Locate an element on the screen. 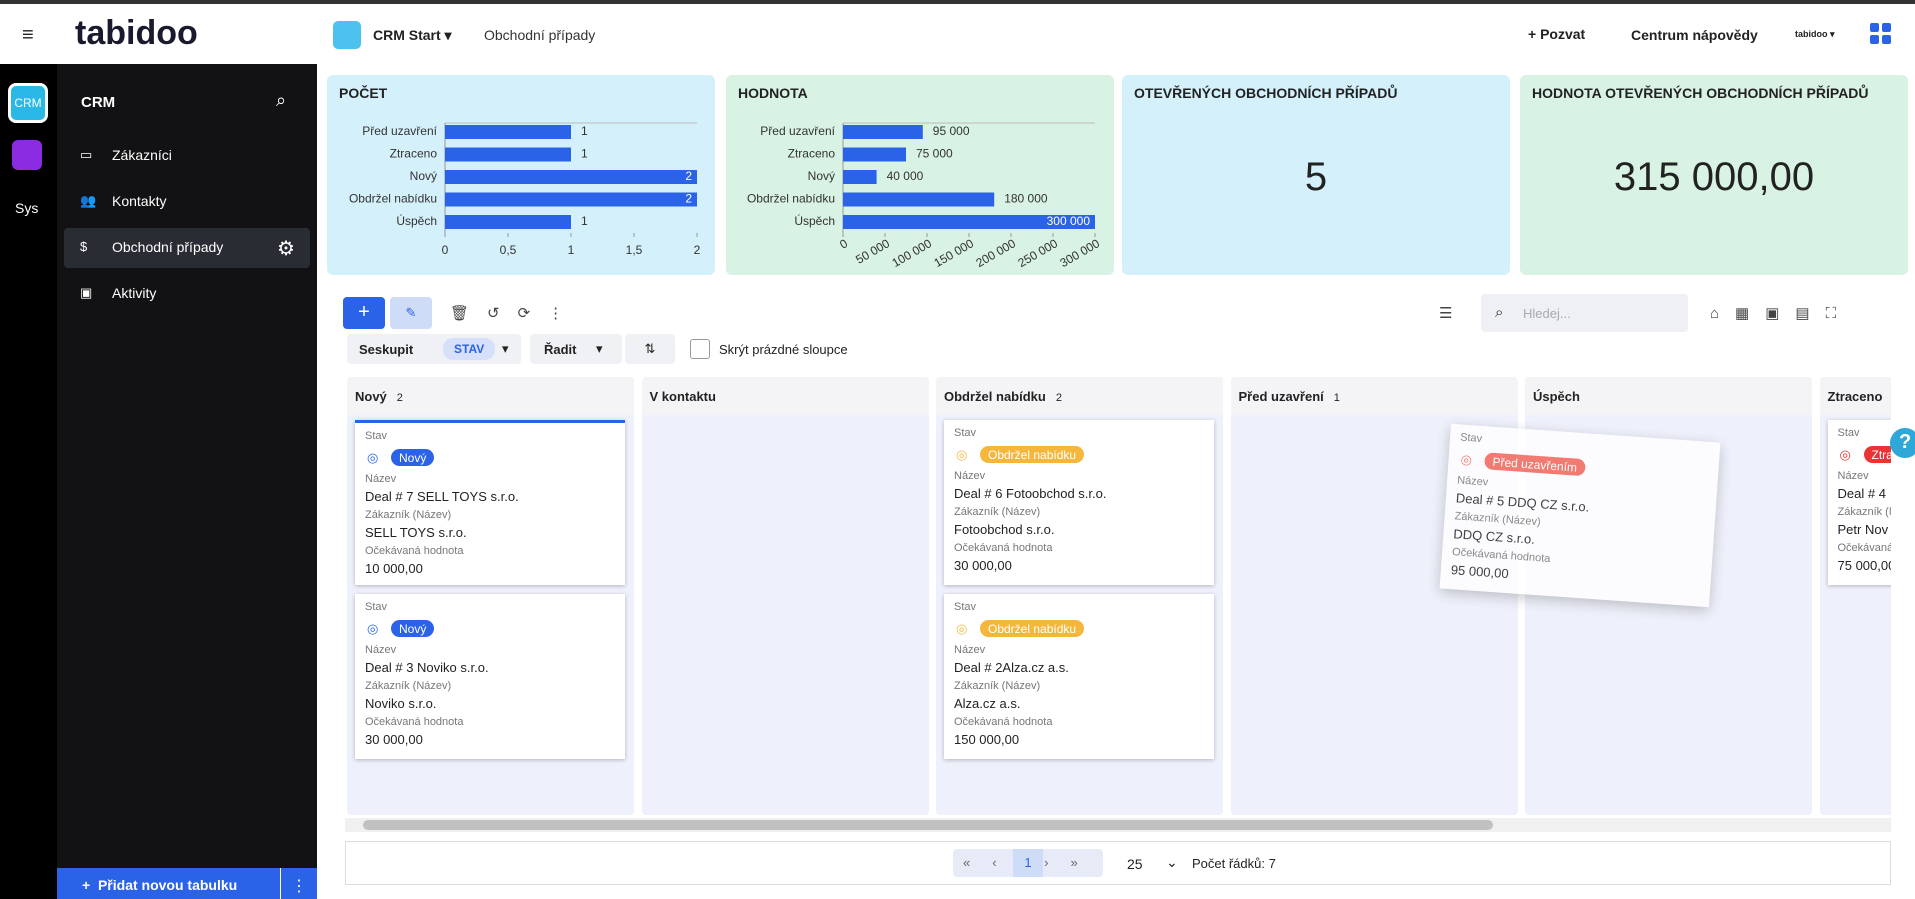 The image size is (1915, 899). customer: DDQ CZ s.r.o. is located at coordinates (1494, 536).